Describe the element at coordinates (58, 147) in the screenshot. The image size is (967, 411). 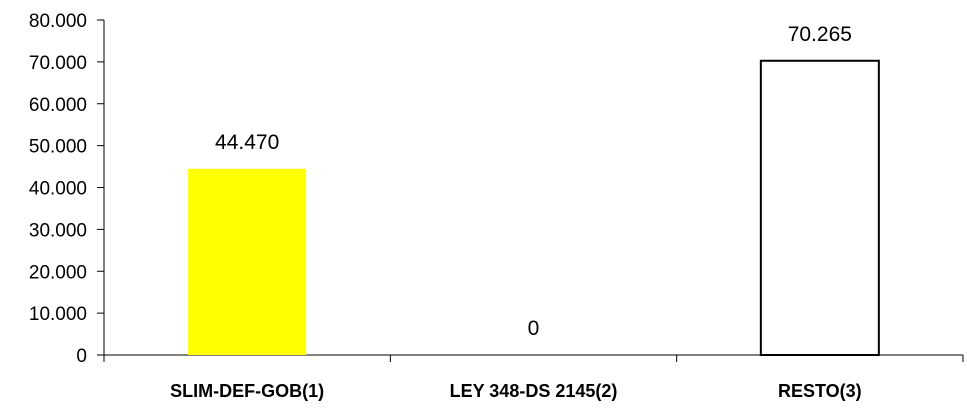
I see `y-tick-label: 50.000` at that location.